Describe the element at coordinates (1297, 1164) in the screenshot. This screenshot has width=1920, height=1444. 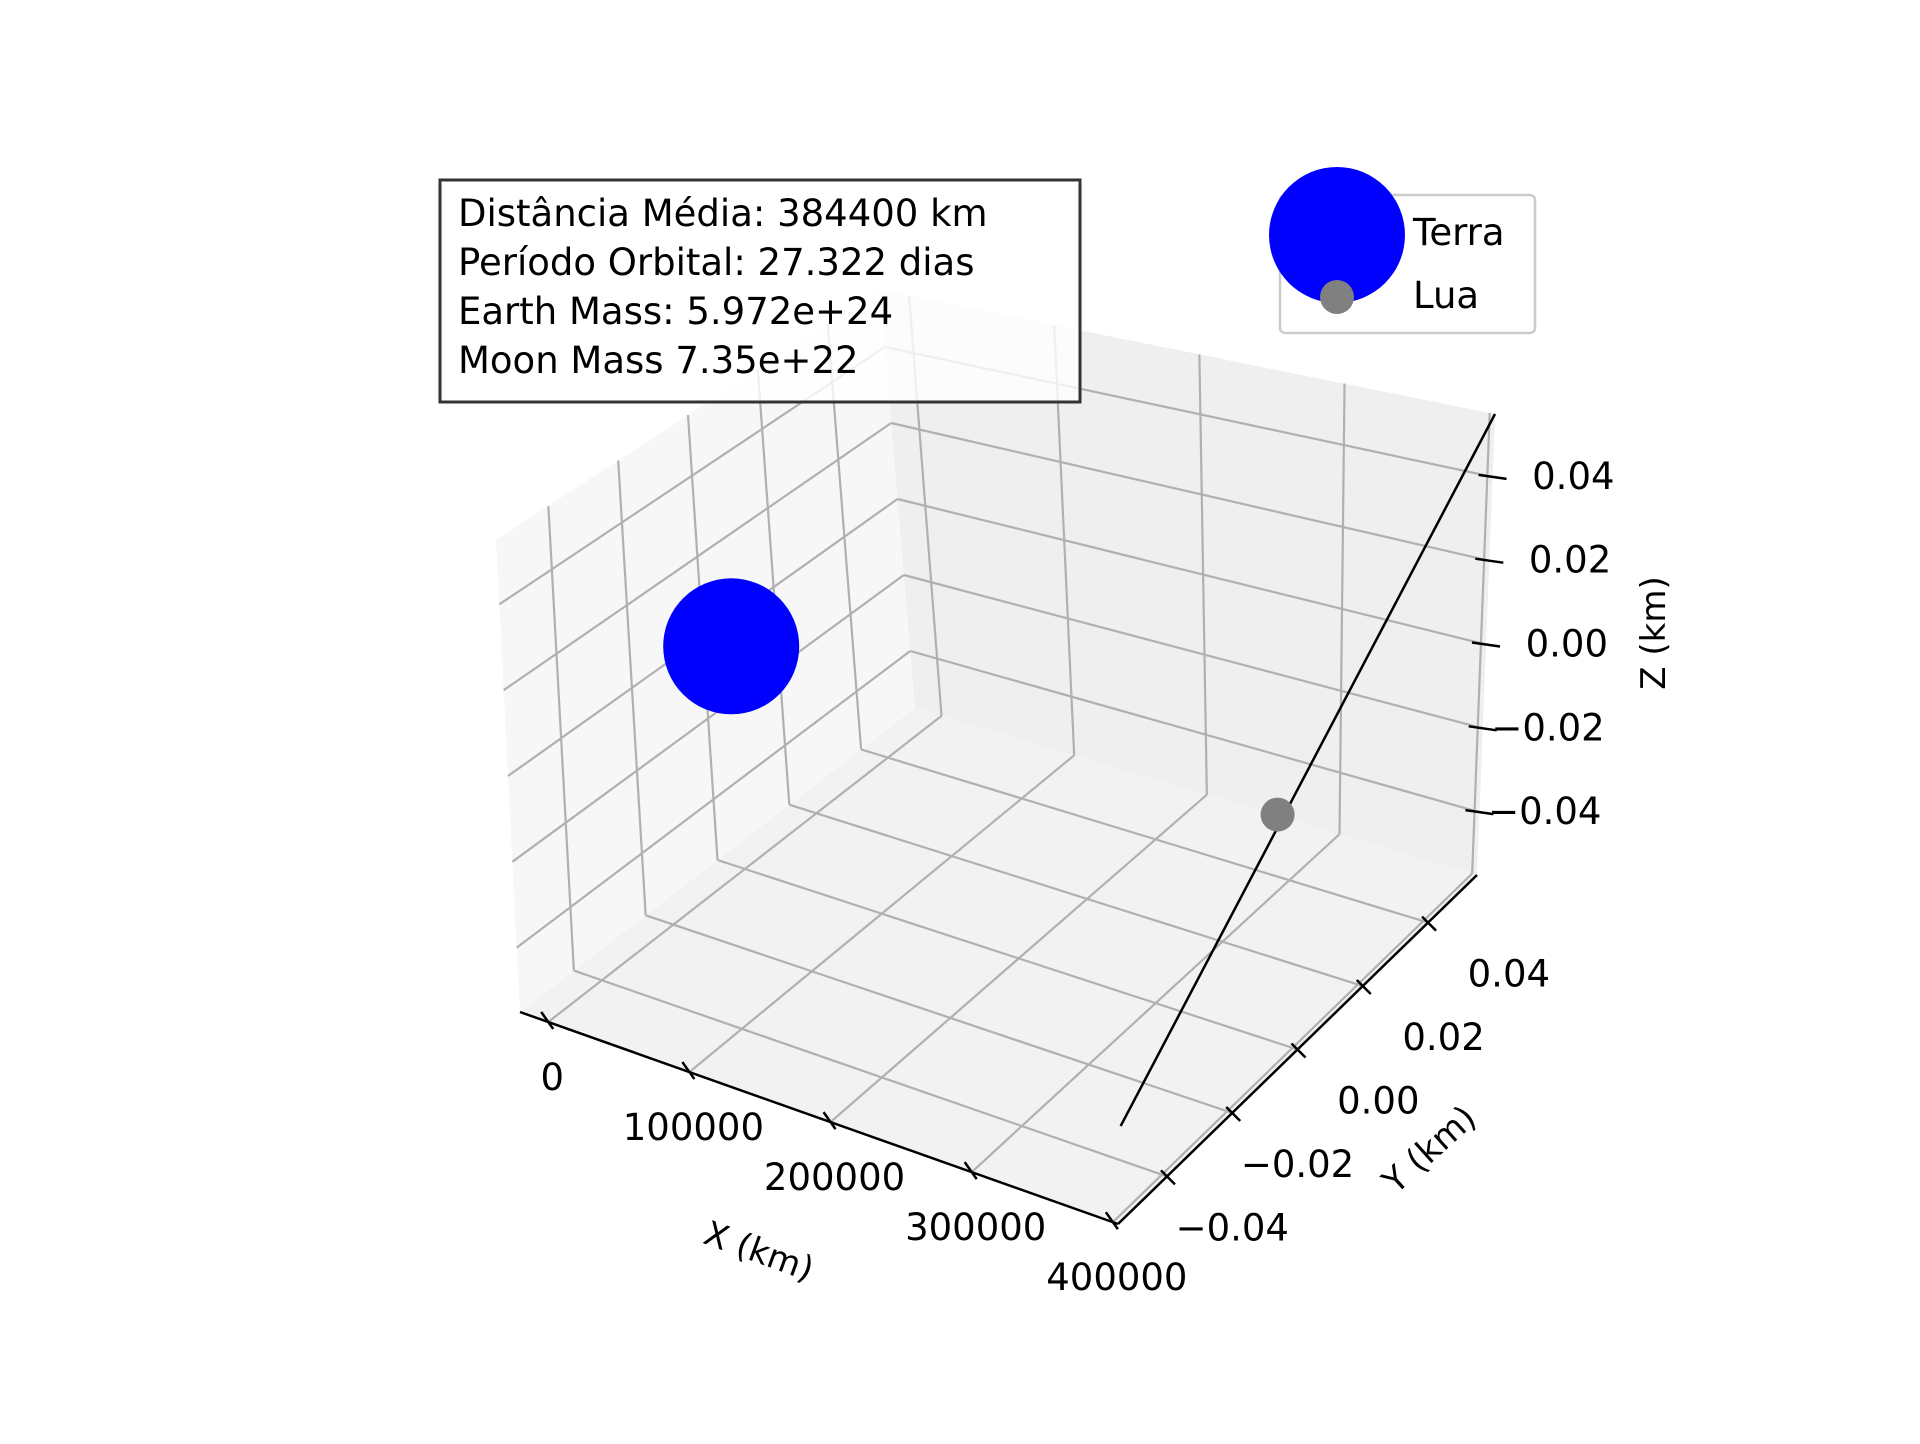
I see `y-tick-label: −0.02` at that location.